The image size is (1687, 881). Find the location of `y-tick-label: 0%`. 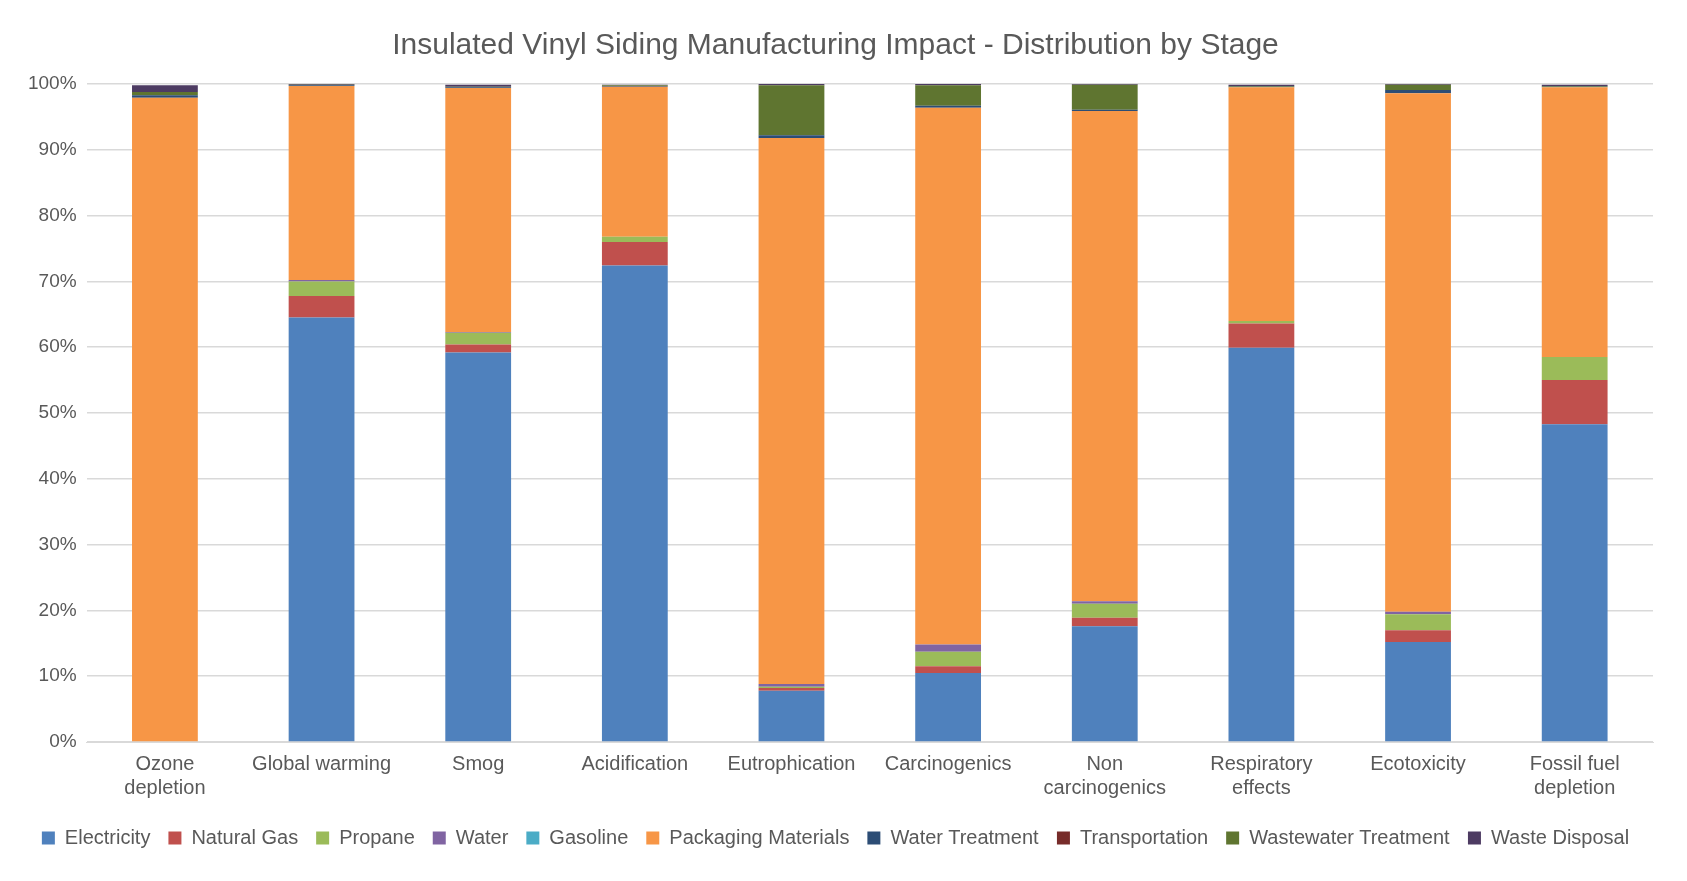

y-tick-label: 0% is located at coordinates (63, 741).